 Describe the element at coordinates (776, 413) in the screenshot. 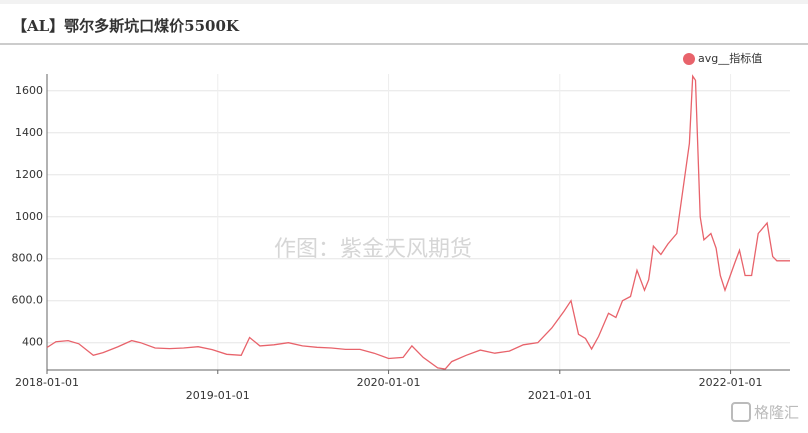

I see `logo: 格隆汇` at that location.